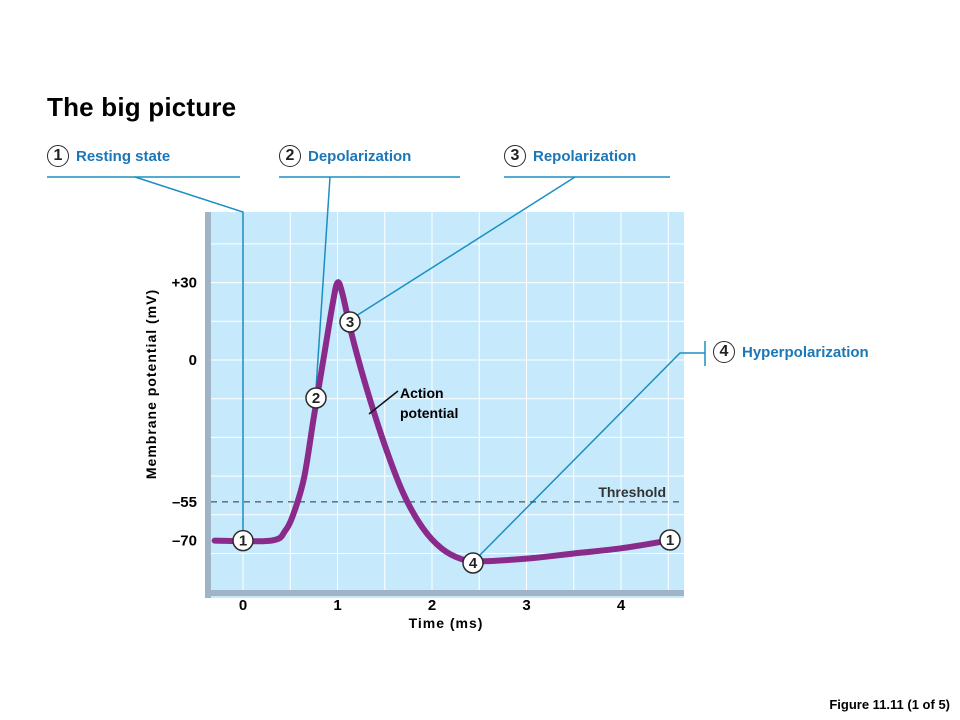 This screenshot has width=960, height=720. Describe the element at coordinates (184, 502) in the screenshot. I see `y-tick-2: –55` at that location.